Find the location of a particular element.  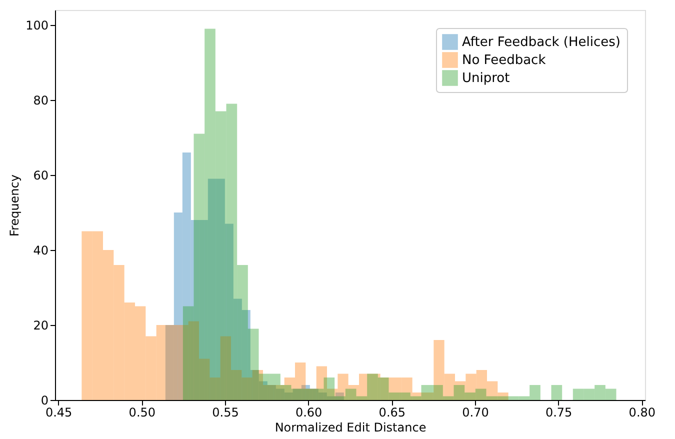

y-tick-label: 0 is located at coordinates (44, 401).